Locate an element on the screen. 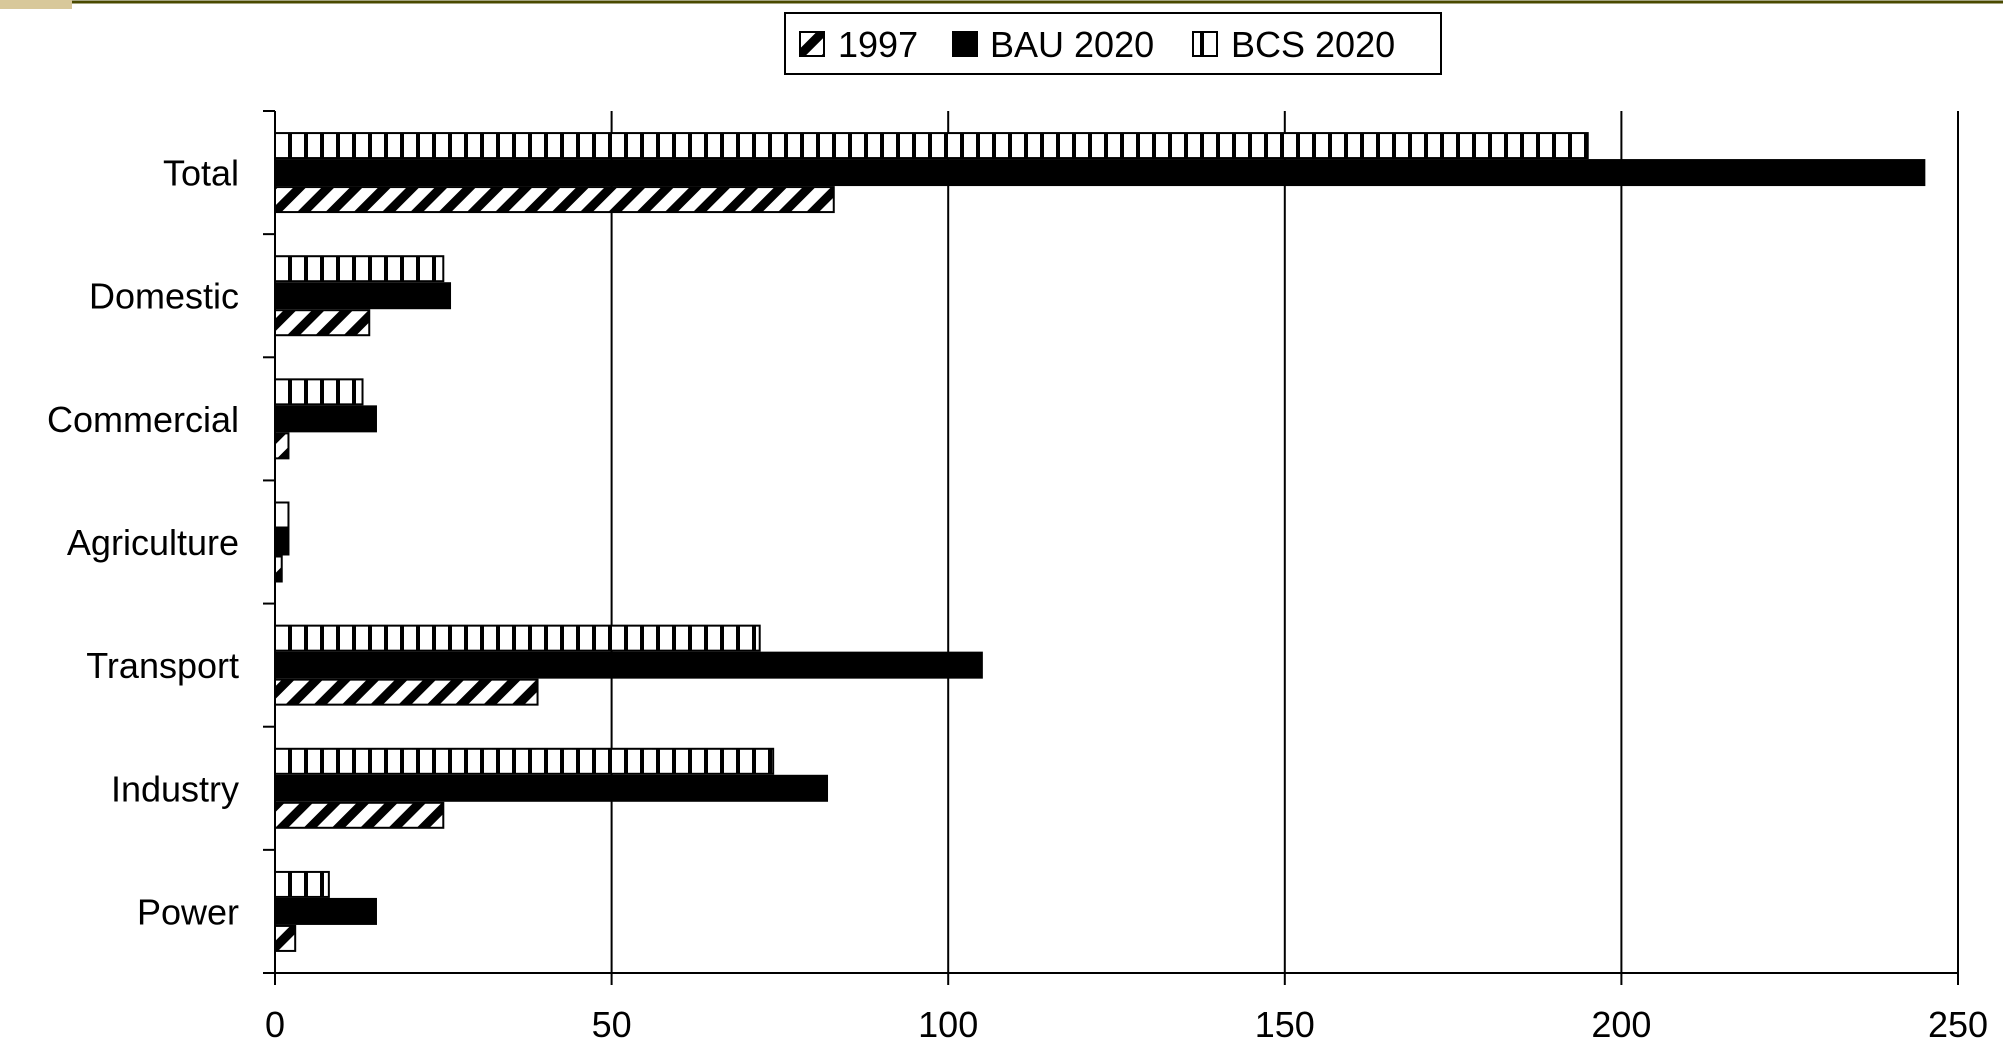 Image resolution: width=2003 pixels, height=1047 pixels. bar-domestic-1997 is located at coordinates (322, 323).